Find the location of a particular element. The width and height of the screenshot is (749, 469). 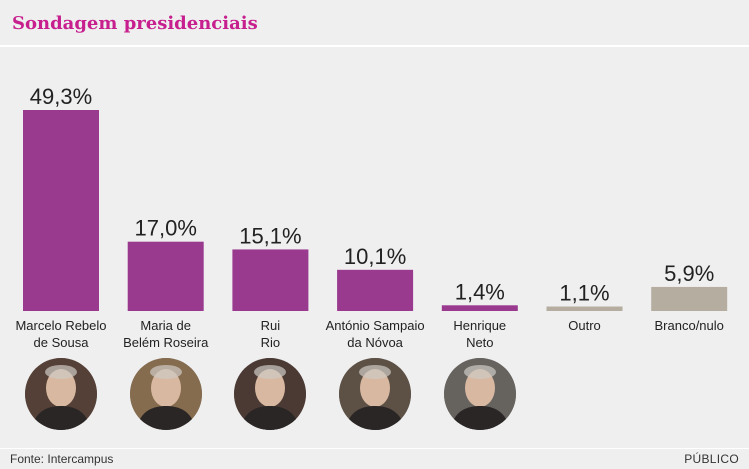

category-label: da Nóvoa is located at coordinates (375, 342).